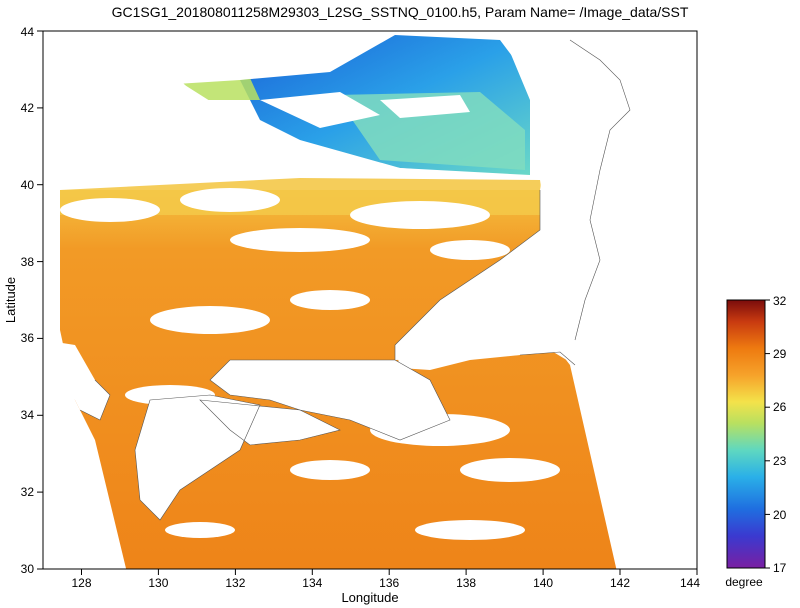 The image size is (800, 608). Describe the element at coordinates (158, 583) in the screenshot. I see `x-tick-label: 130` at that location.